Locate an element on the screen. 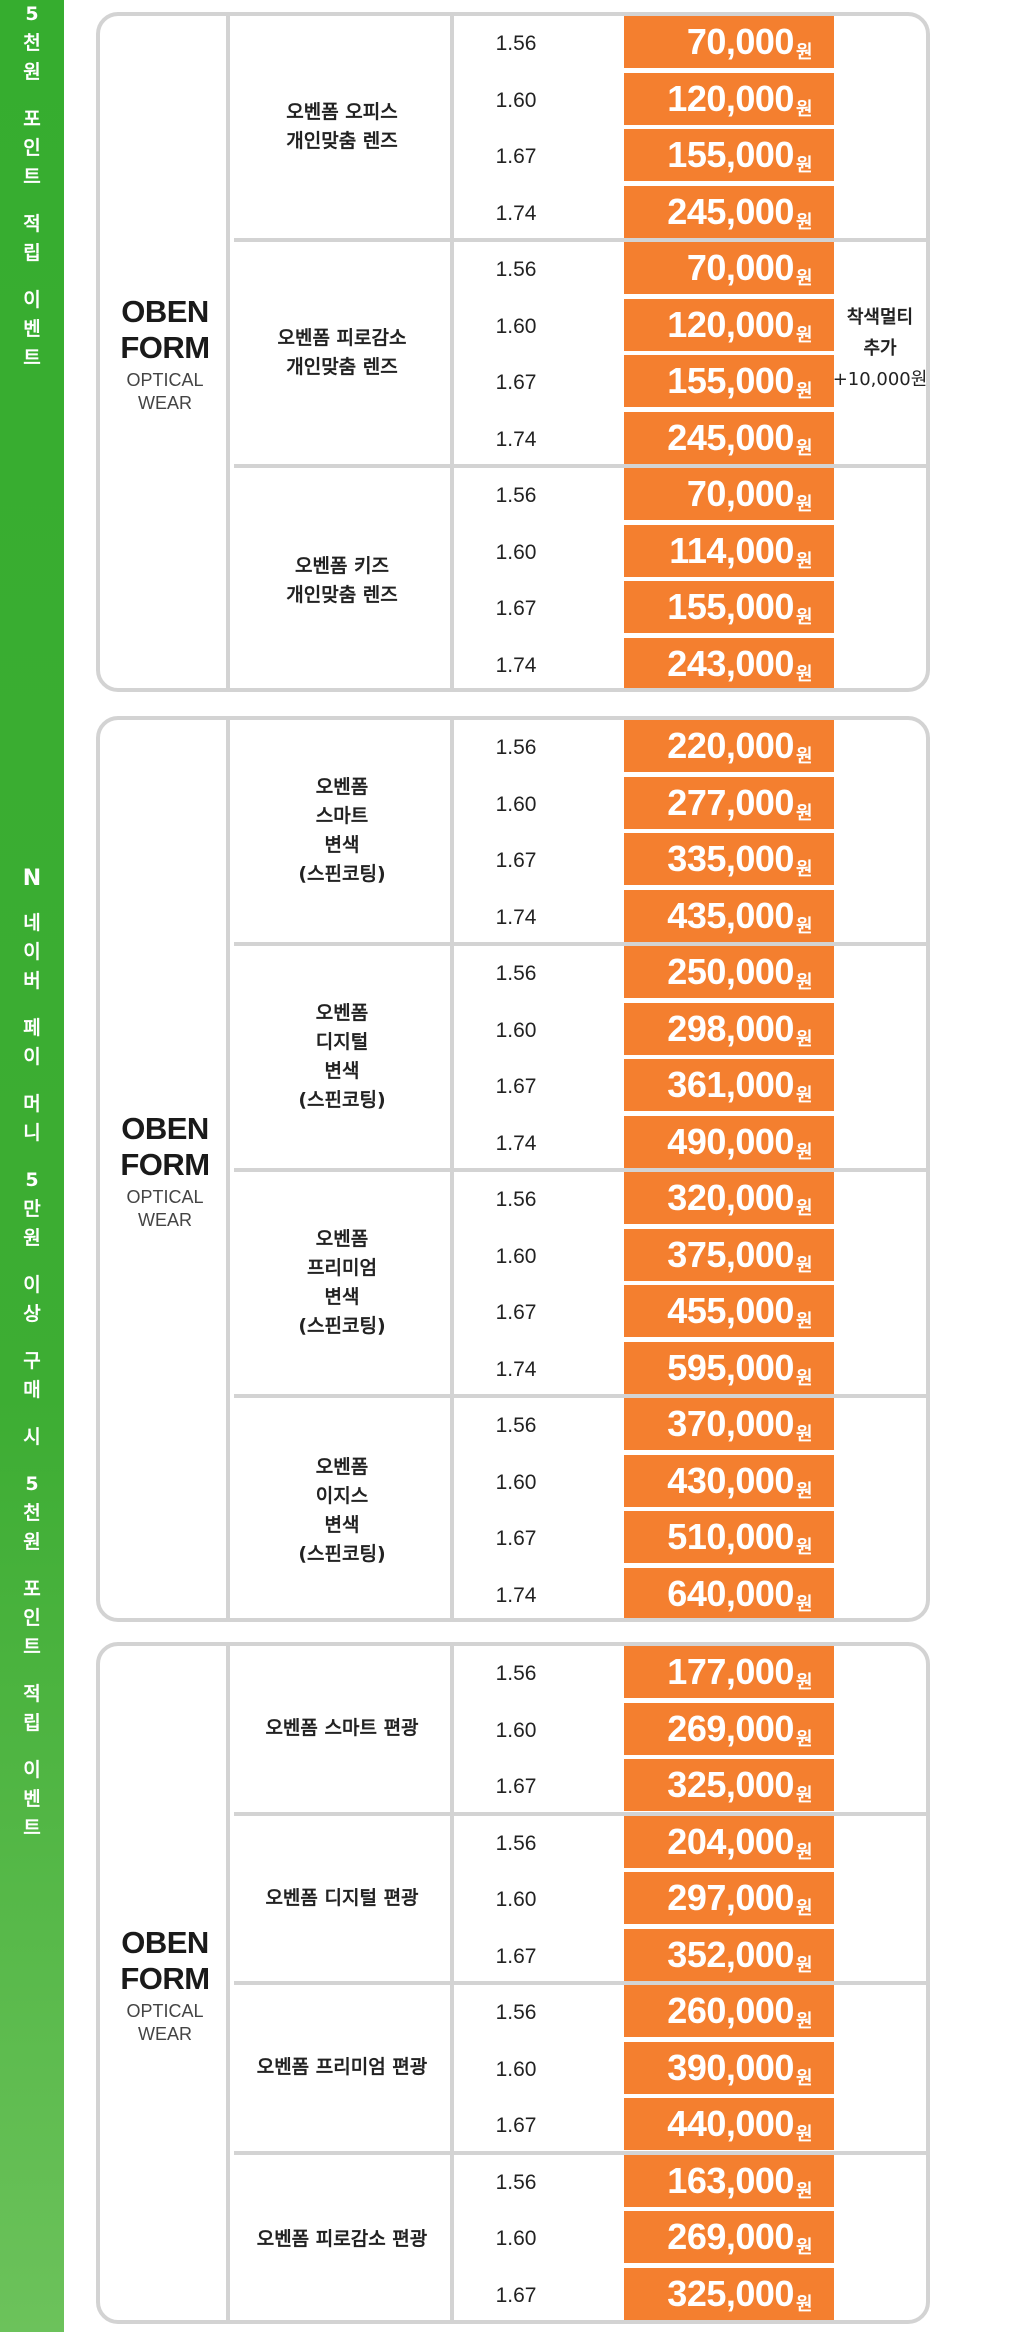 The width and height of the screenshot is (1024, 2332). refractive-index: 1.56 is located at coordinates (516, 2182).